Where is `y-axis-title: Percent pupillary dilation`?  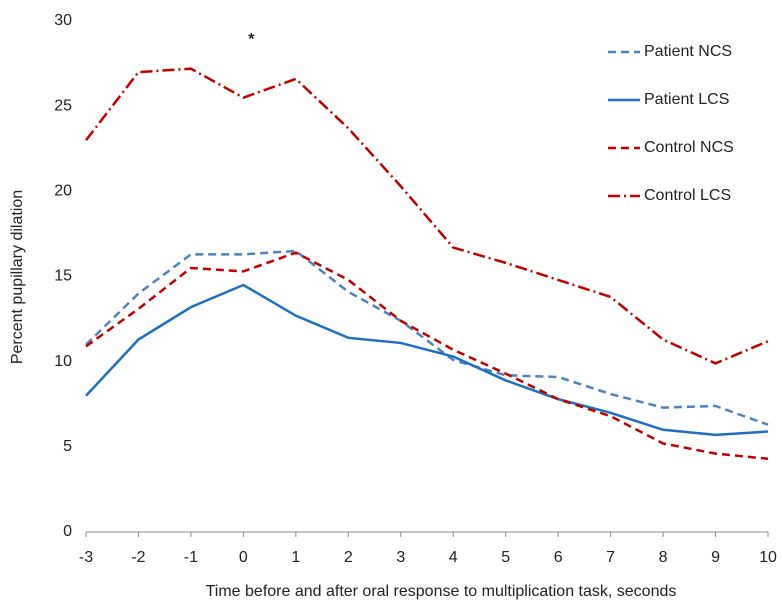
y-axis-title: Percent pupillary dilation is located at coordinates (17, 277).